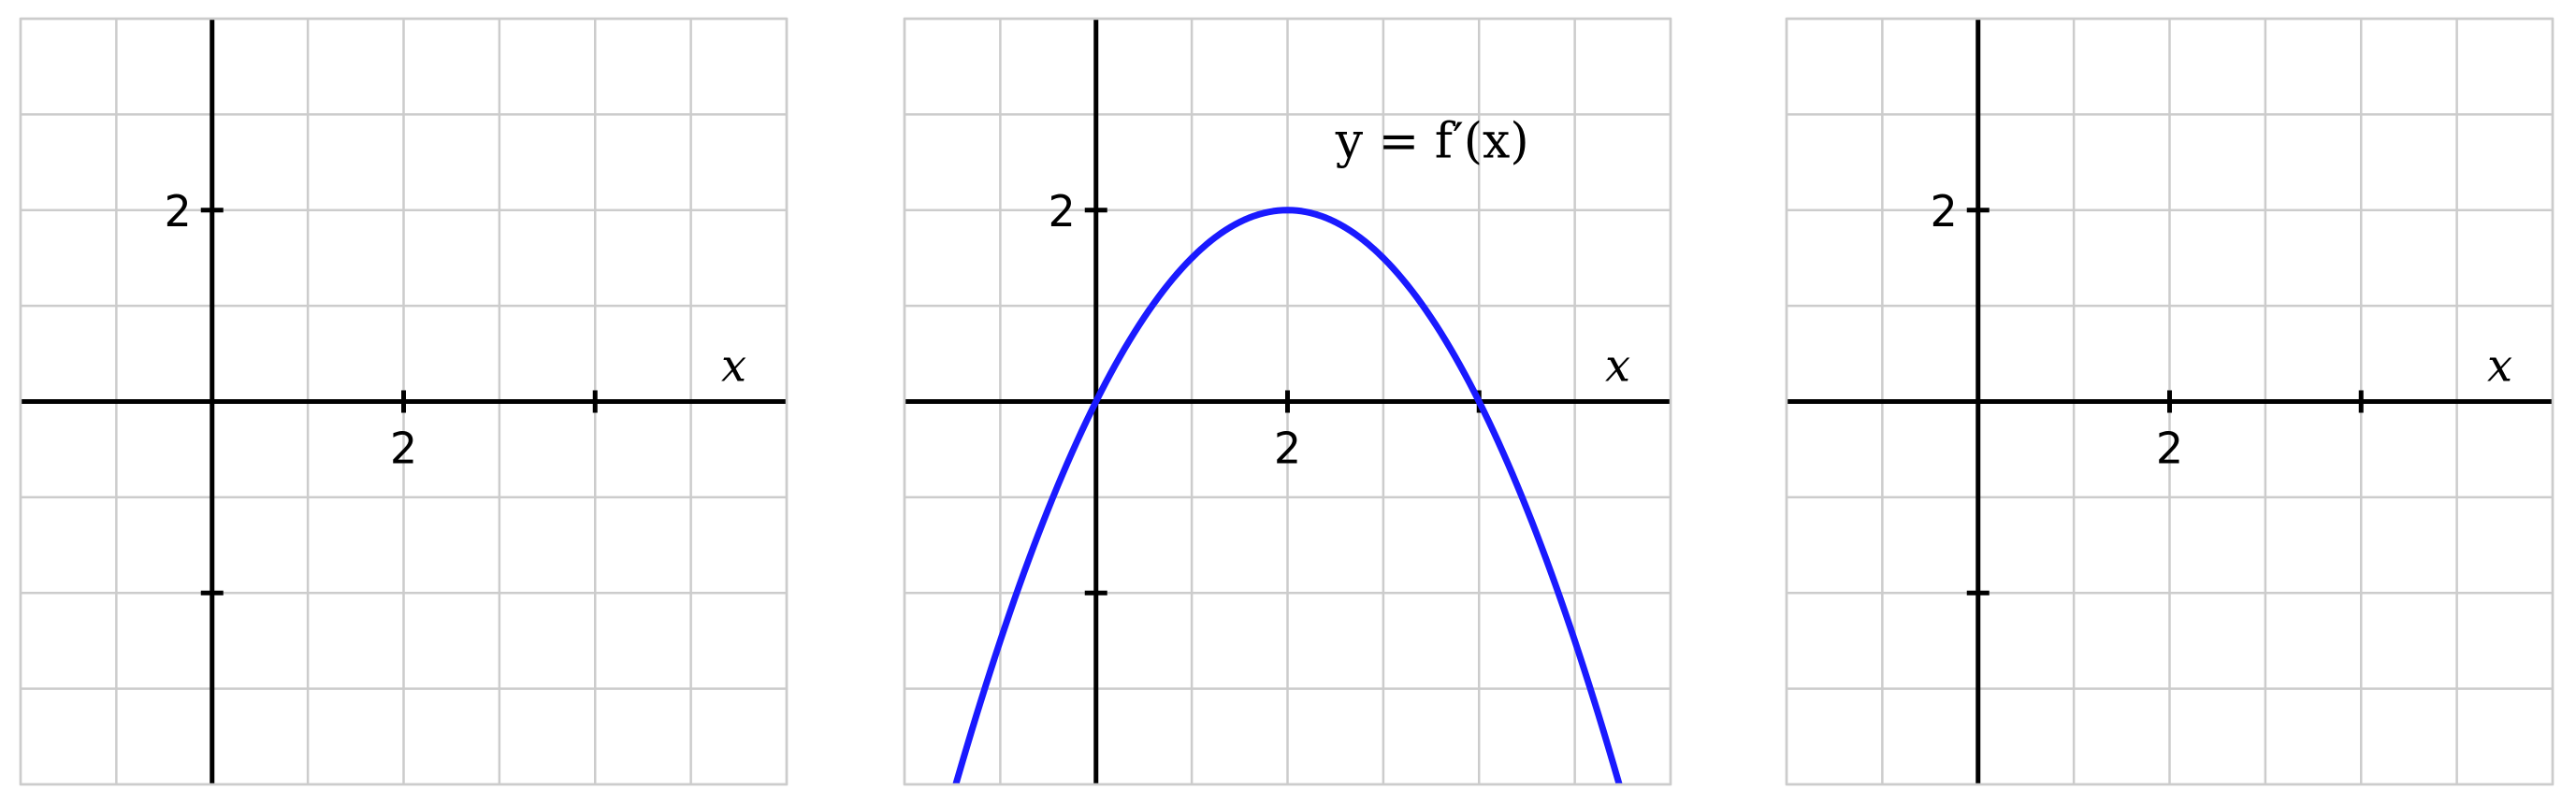 The width and height of the screenshot is (2576, 804). I want to click on curve-label: y = f′(x), so click(1432, 141).